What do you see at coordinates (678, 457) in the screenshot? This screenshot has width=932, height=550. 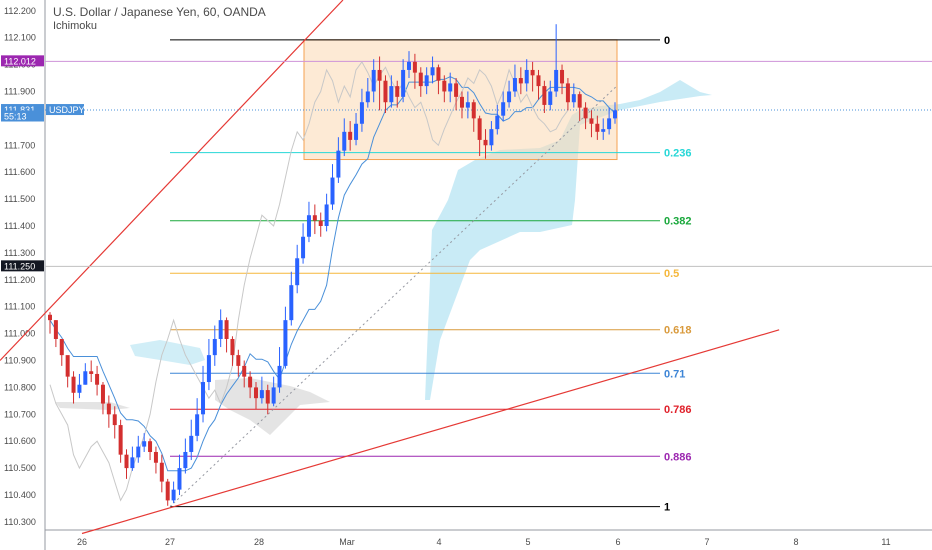 I see `fib-level-label: 0.886` at bounding box center [678, 457].